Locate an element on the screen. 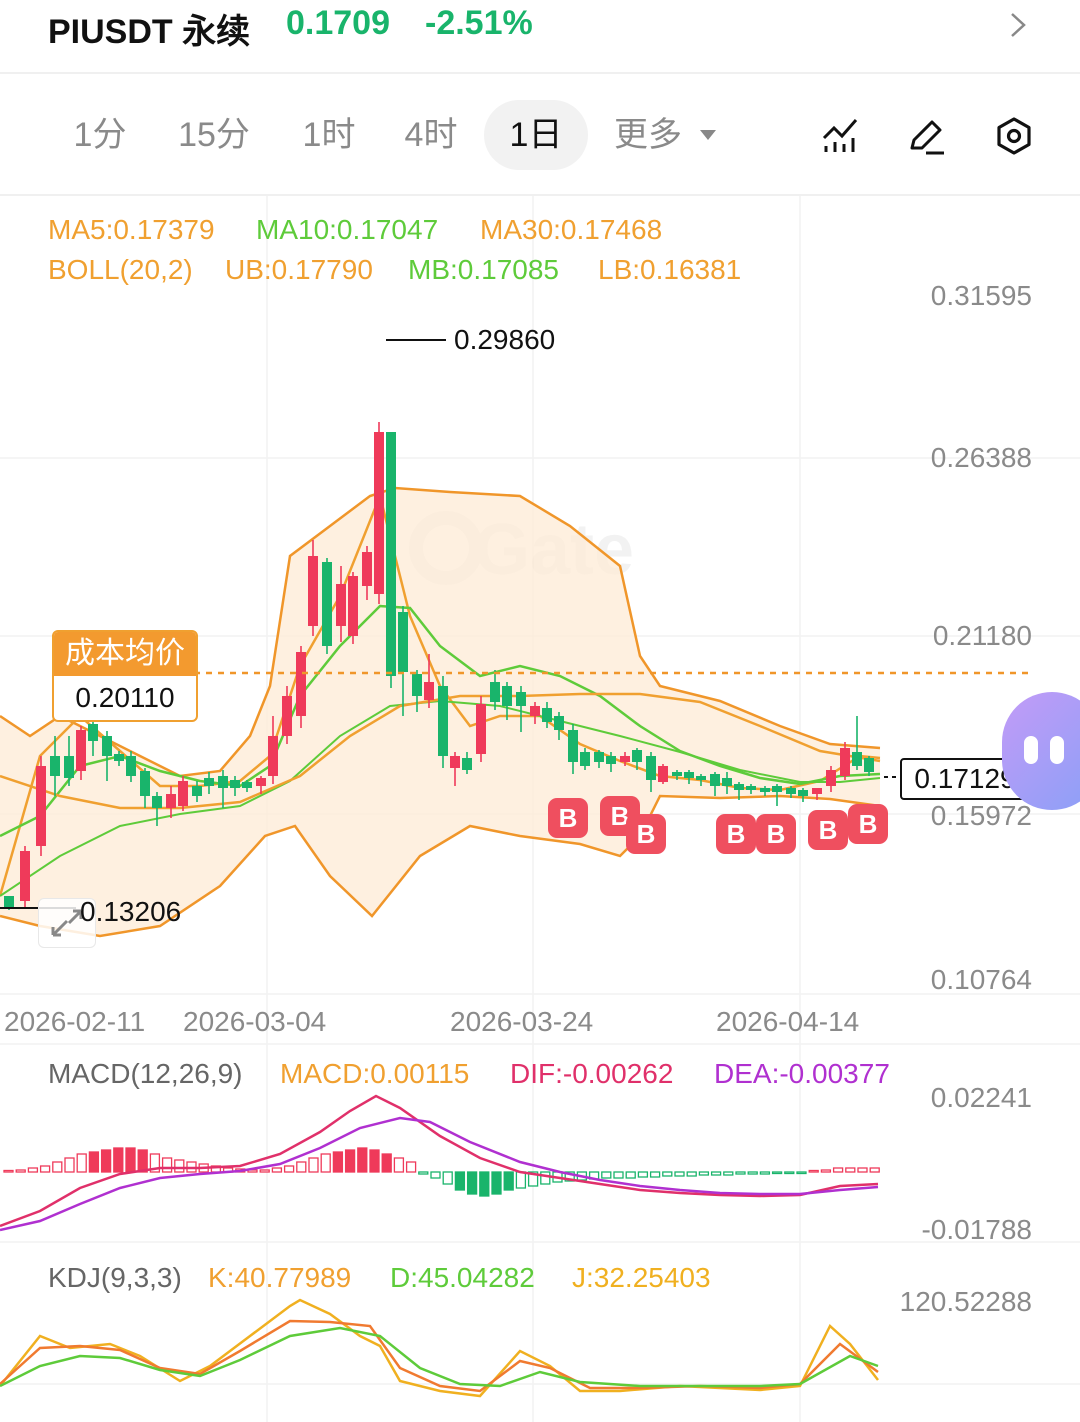 The width and height of the screenshot is (1080, 1422). ma5-legend: MA5:0.17379 is located at coordinates (131, 229).